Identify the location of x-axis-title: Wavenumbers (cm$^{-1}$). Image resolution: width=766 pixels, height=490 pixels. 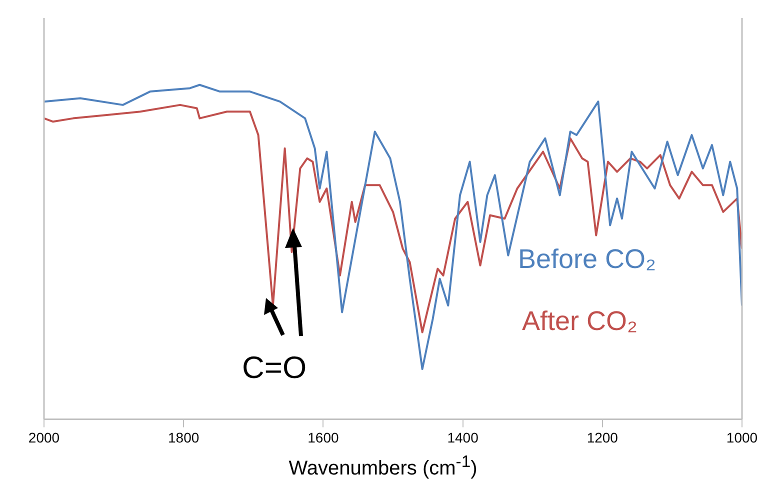
(383, 466).